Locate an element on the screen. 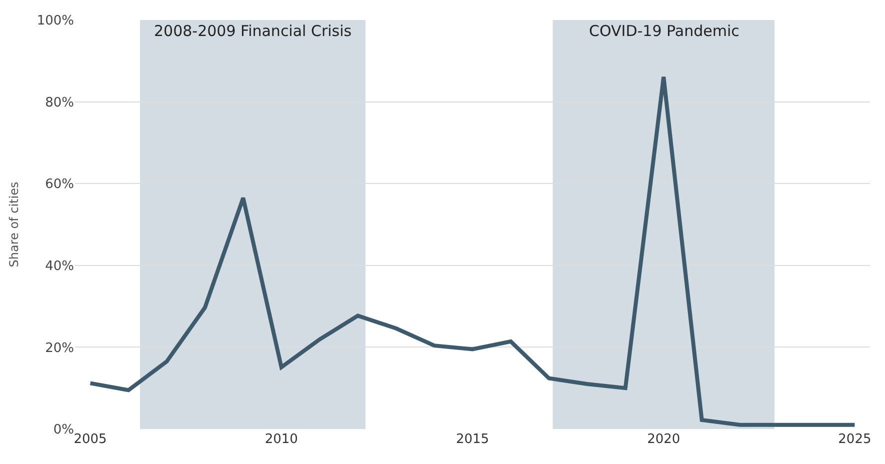 Image resolution: width=885 pixels, height=464 pixels. x-tick-label: 2005 is located at coordinates (90, 439).